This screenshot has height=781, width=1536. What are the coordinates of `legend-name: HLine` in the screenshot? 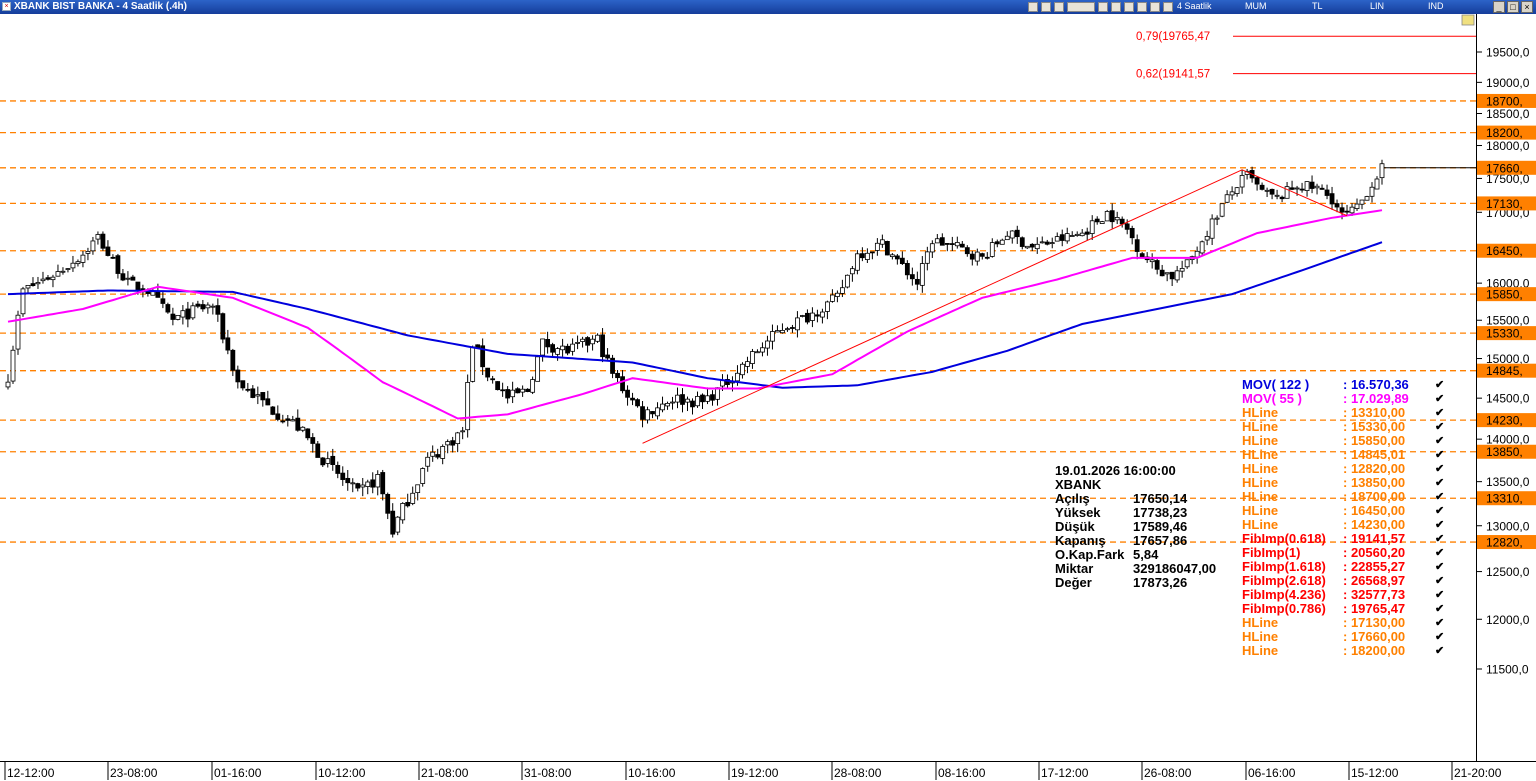 It's located at (1260, 510).